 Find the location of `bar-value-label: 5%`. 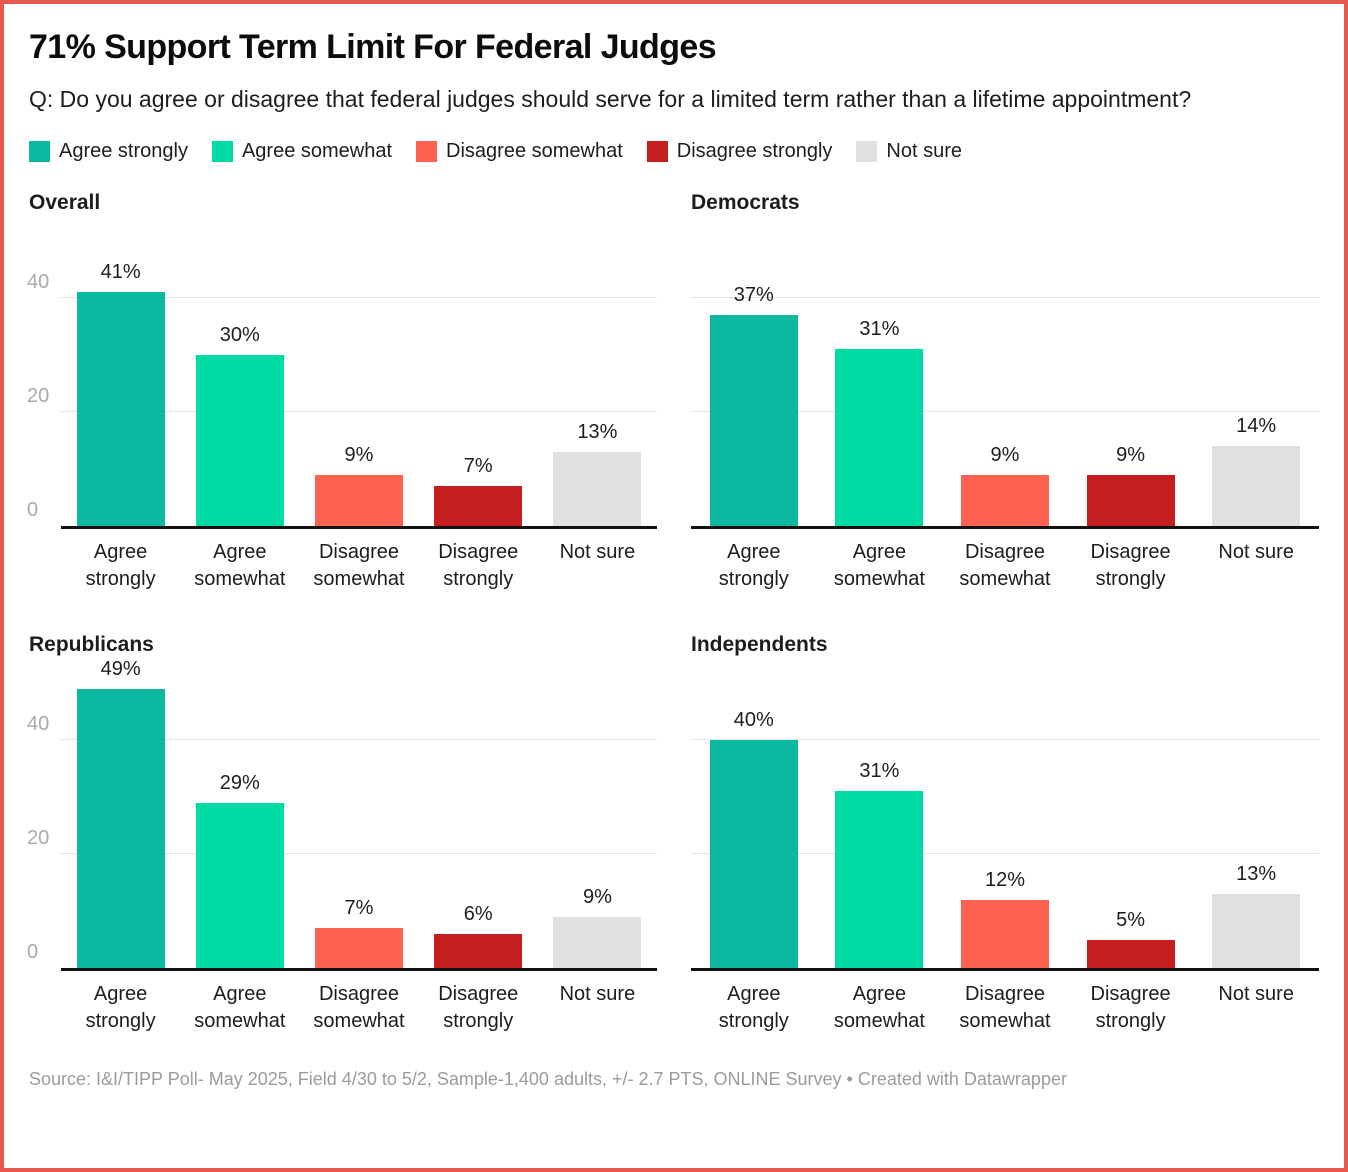

bar-value-label: 5% is located at coordinates (1131, 919).